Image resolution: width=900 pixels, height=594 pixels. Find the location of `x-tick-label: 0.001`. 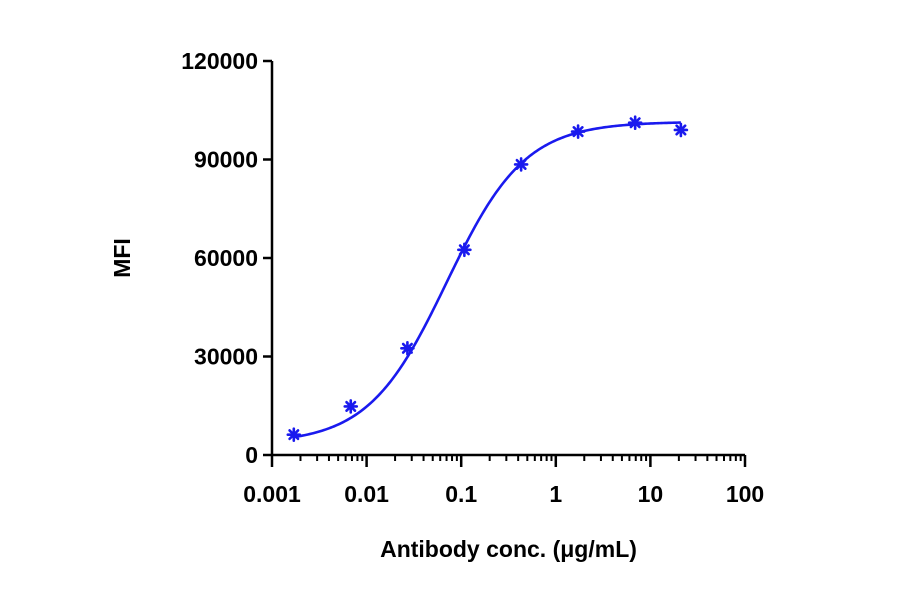

x-tick-label: 0.001 is located at coordinates (272, 494).